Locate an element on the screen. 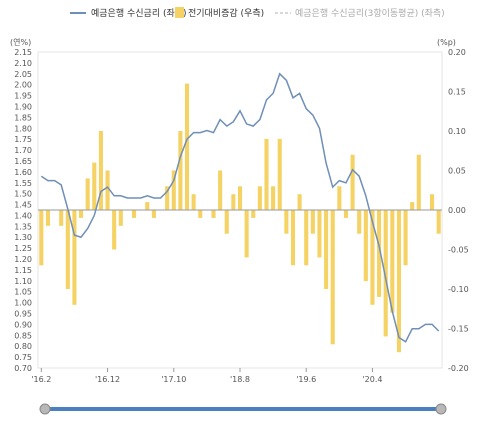 The height and width of the screenshot is (434, 480). right-tick-label: -0.20 is located at coordinates (458, 368).